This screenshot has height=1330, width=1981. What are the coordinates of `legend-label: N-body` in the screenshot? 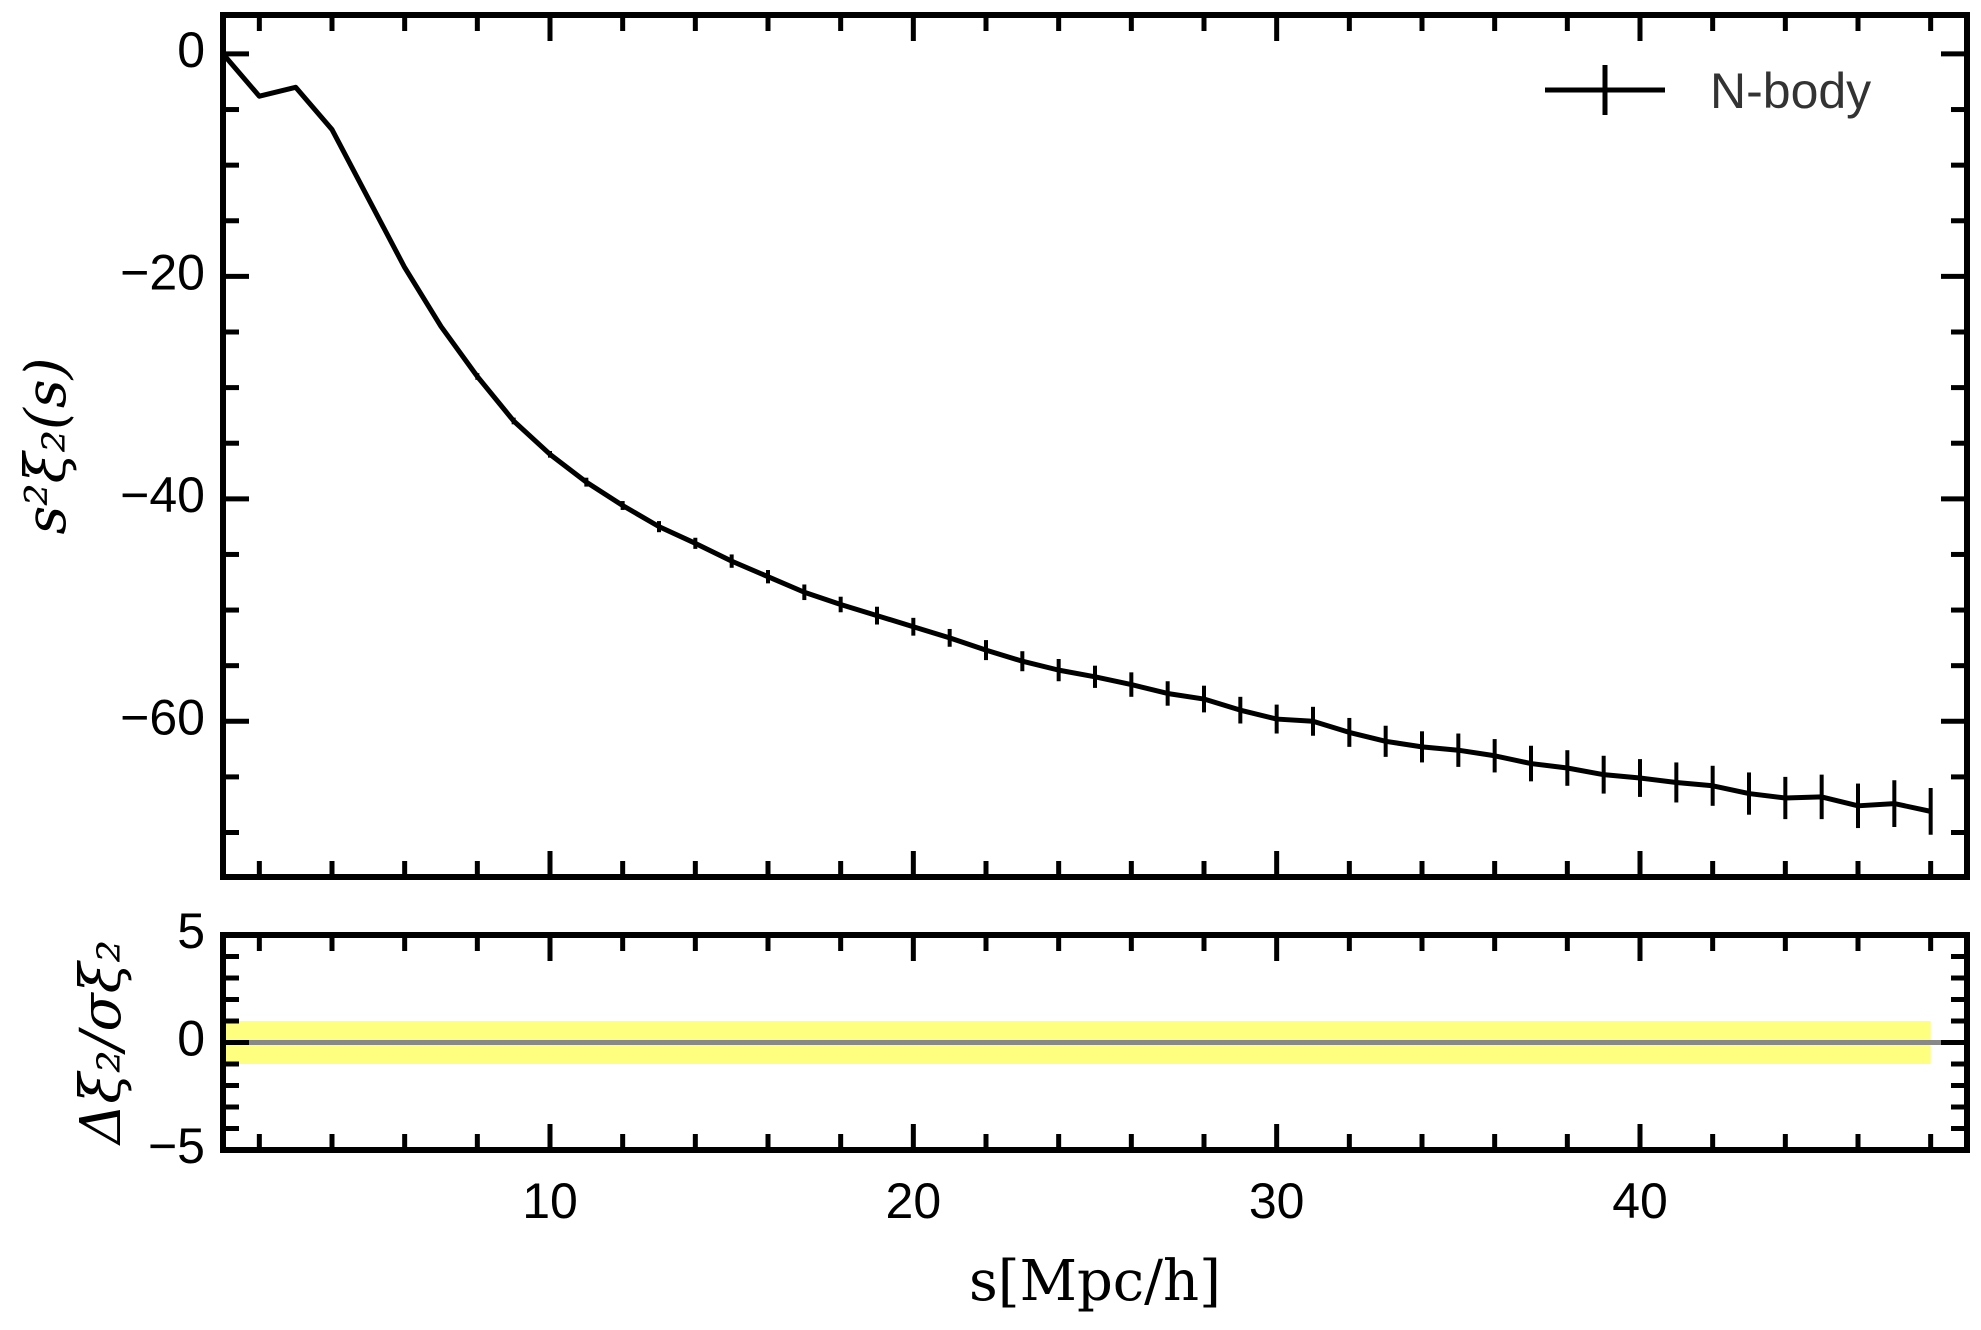 It's located at (1790, 91).